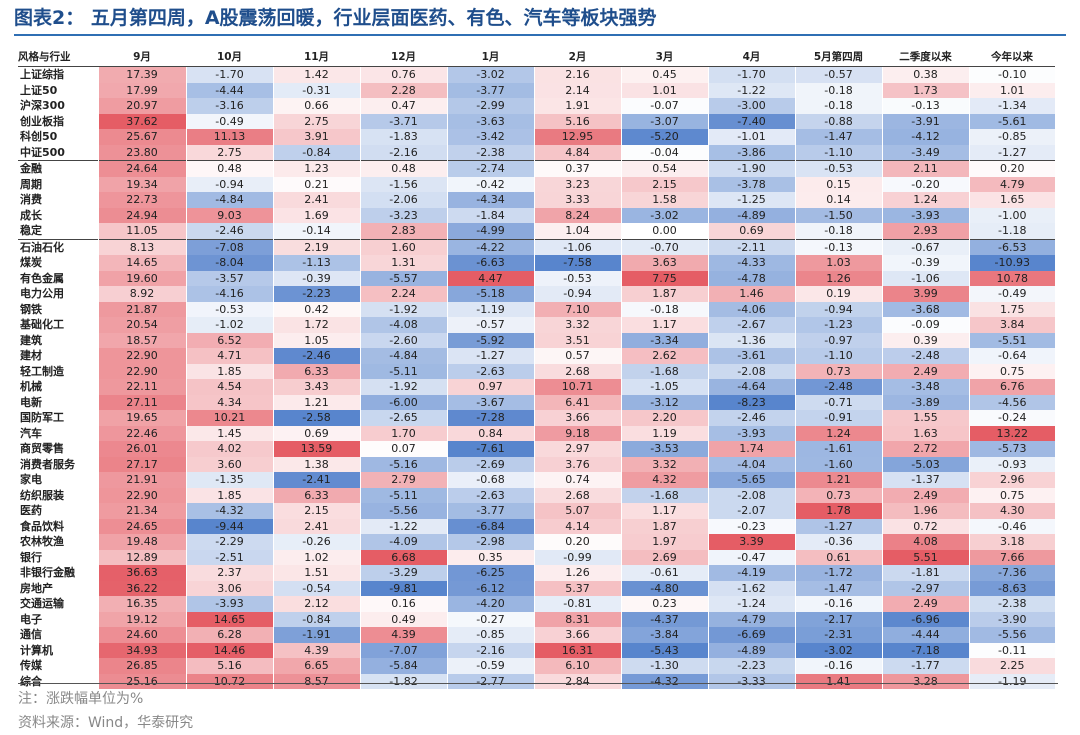  Describe the element at coordinates (925, 184) in the screenshot. I see `heat-cell: -0.20` at that location.